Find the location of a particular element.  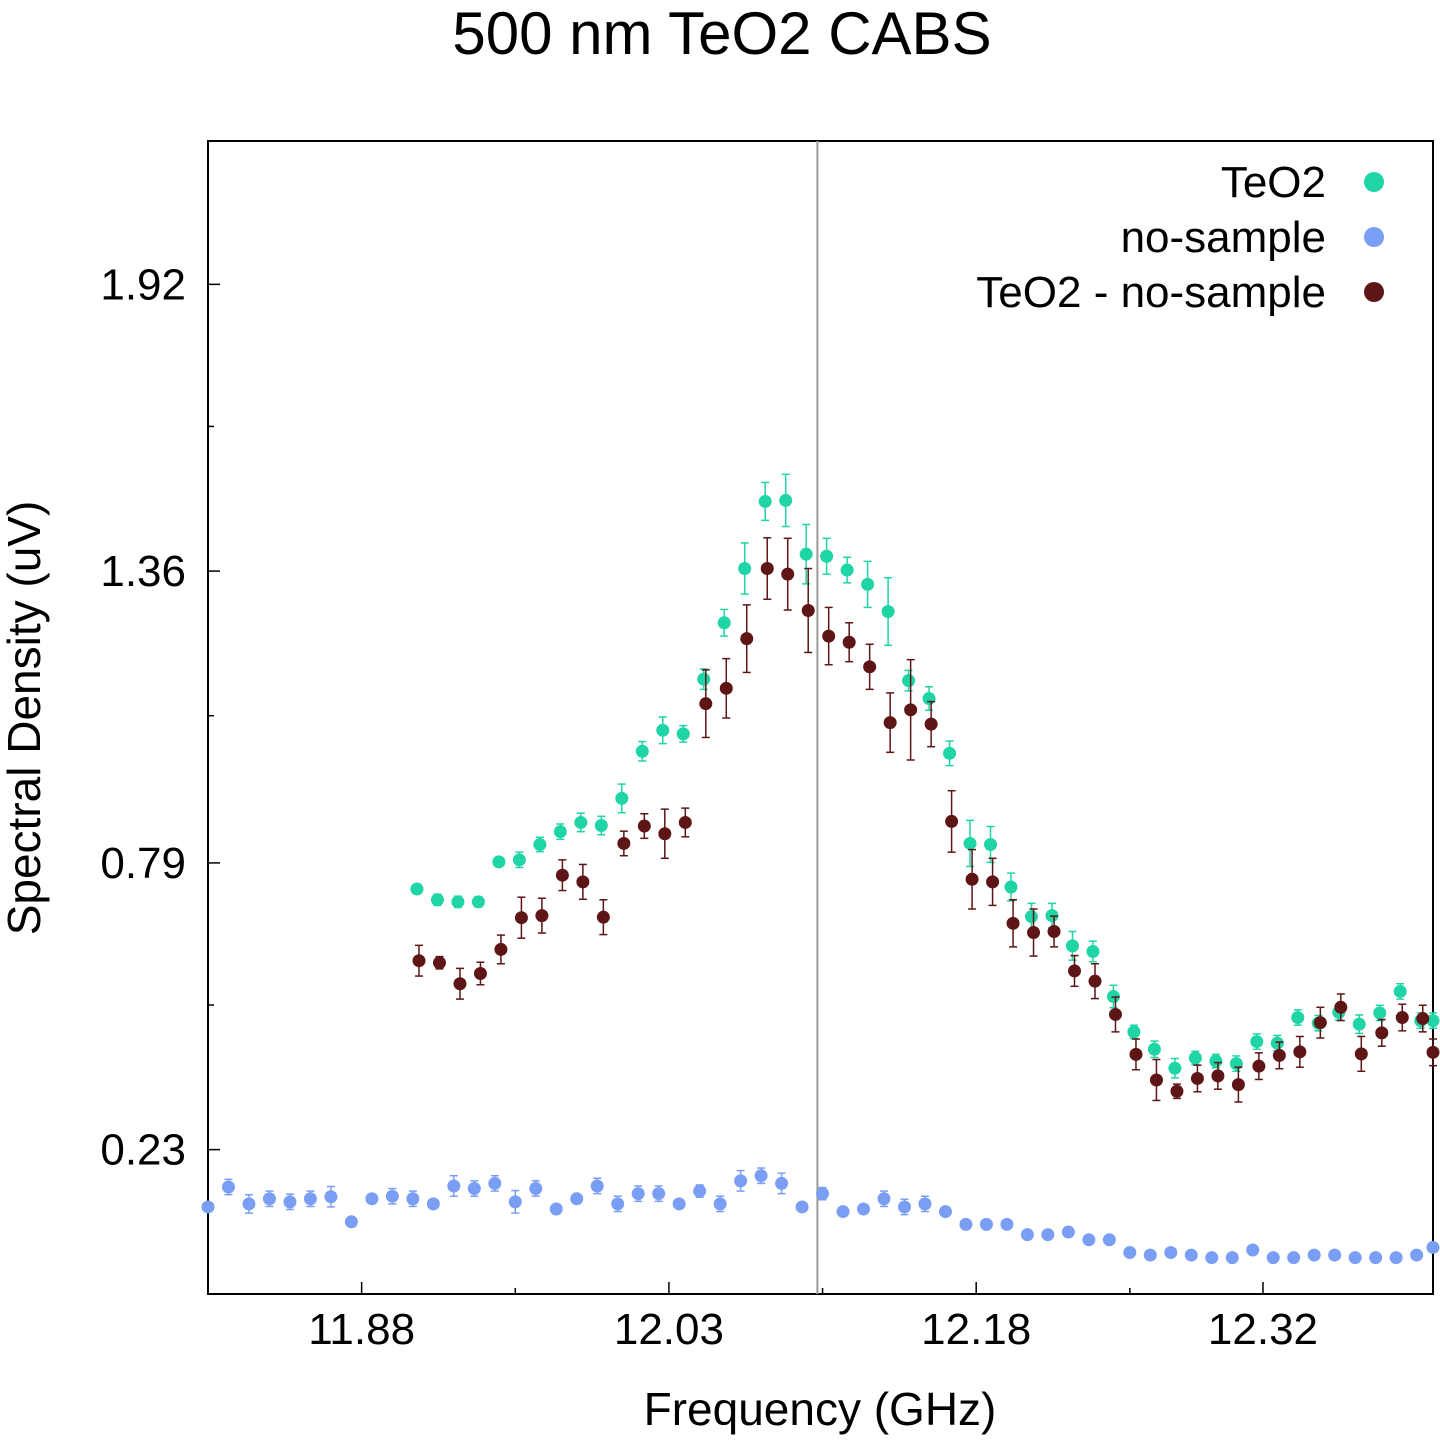

x-tick-label: 11.88 is located at coordinates (361, 1329).